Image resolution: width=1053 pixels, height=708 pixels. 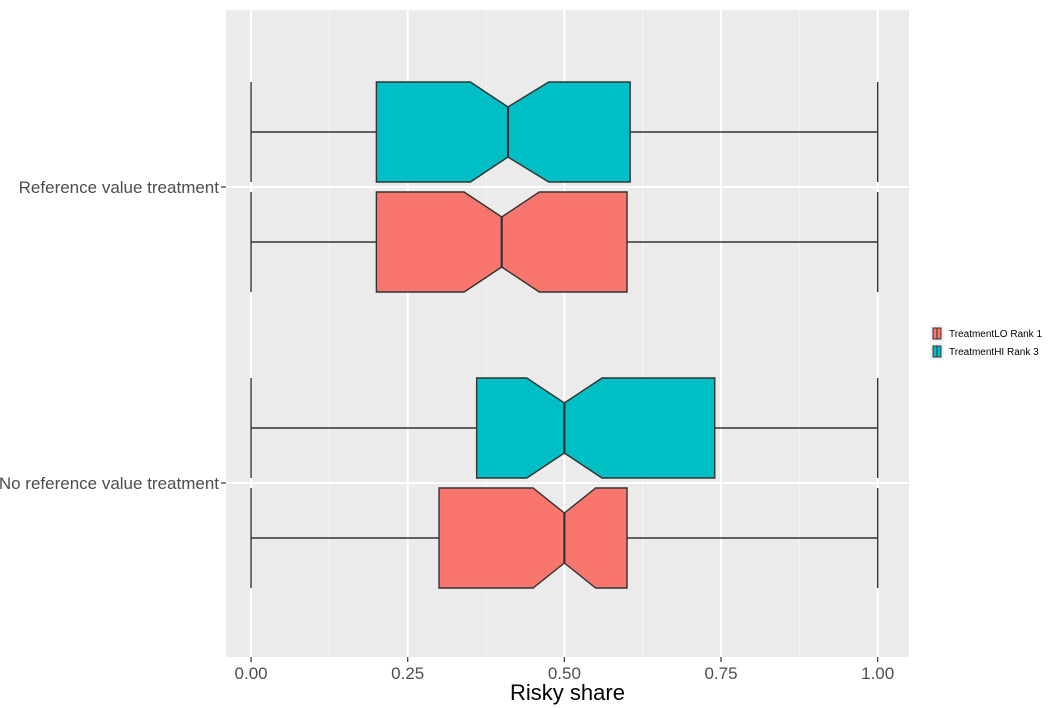 What do you see at coordinates (109, 483) in the screenshot?
I see `y-tick-label: No reference value treatment` at bounding box center [109, 483].